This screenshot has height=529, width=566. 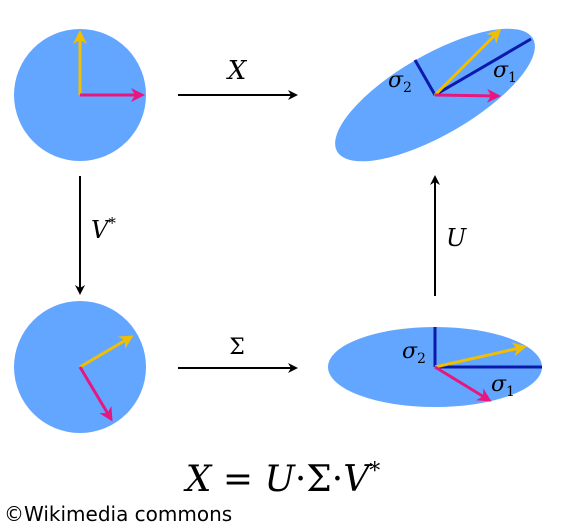 I want to click on credit-text: ©Wikimedia commons, so click(x=118, y=514).